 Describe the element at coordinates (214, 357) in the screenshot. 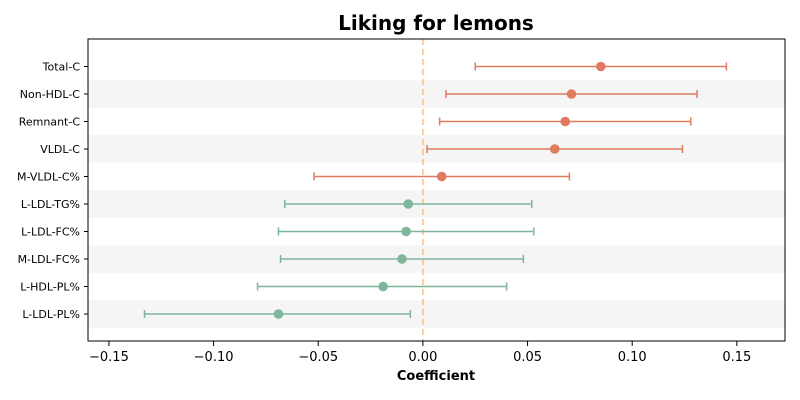

I see `x-tick-label: −0.10` at that location.